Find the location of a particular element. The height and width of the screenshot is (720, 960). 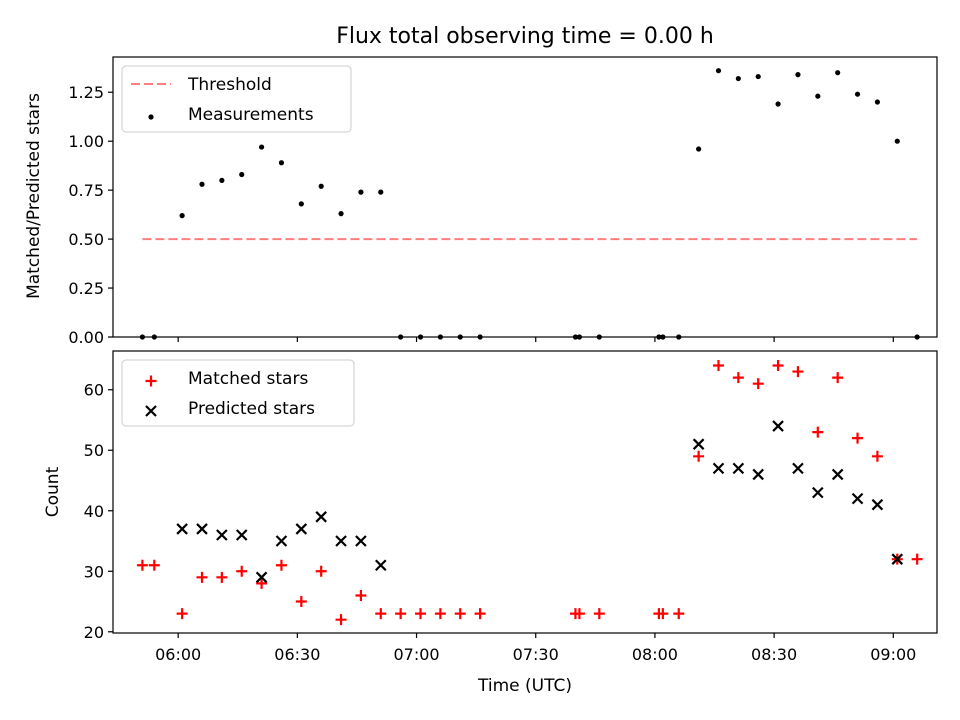

x-tick-label: 06:30 is located at coordinates (297, 654).